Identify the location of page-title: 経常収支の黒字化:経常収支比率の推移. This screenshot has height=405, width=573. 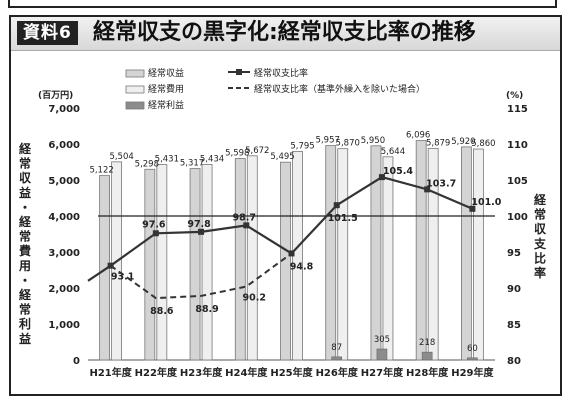
(284, 32).